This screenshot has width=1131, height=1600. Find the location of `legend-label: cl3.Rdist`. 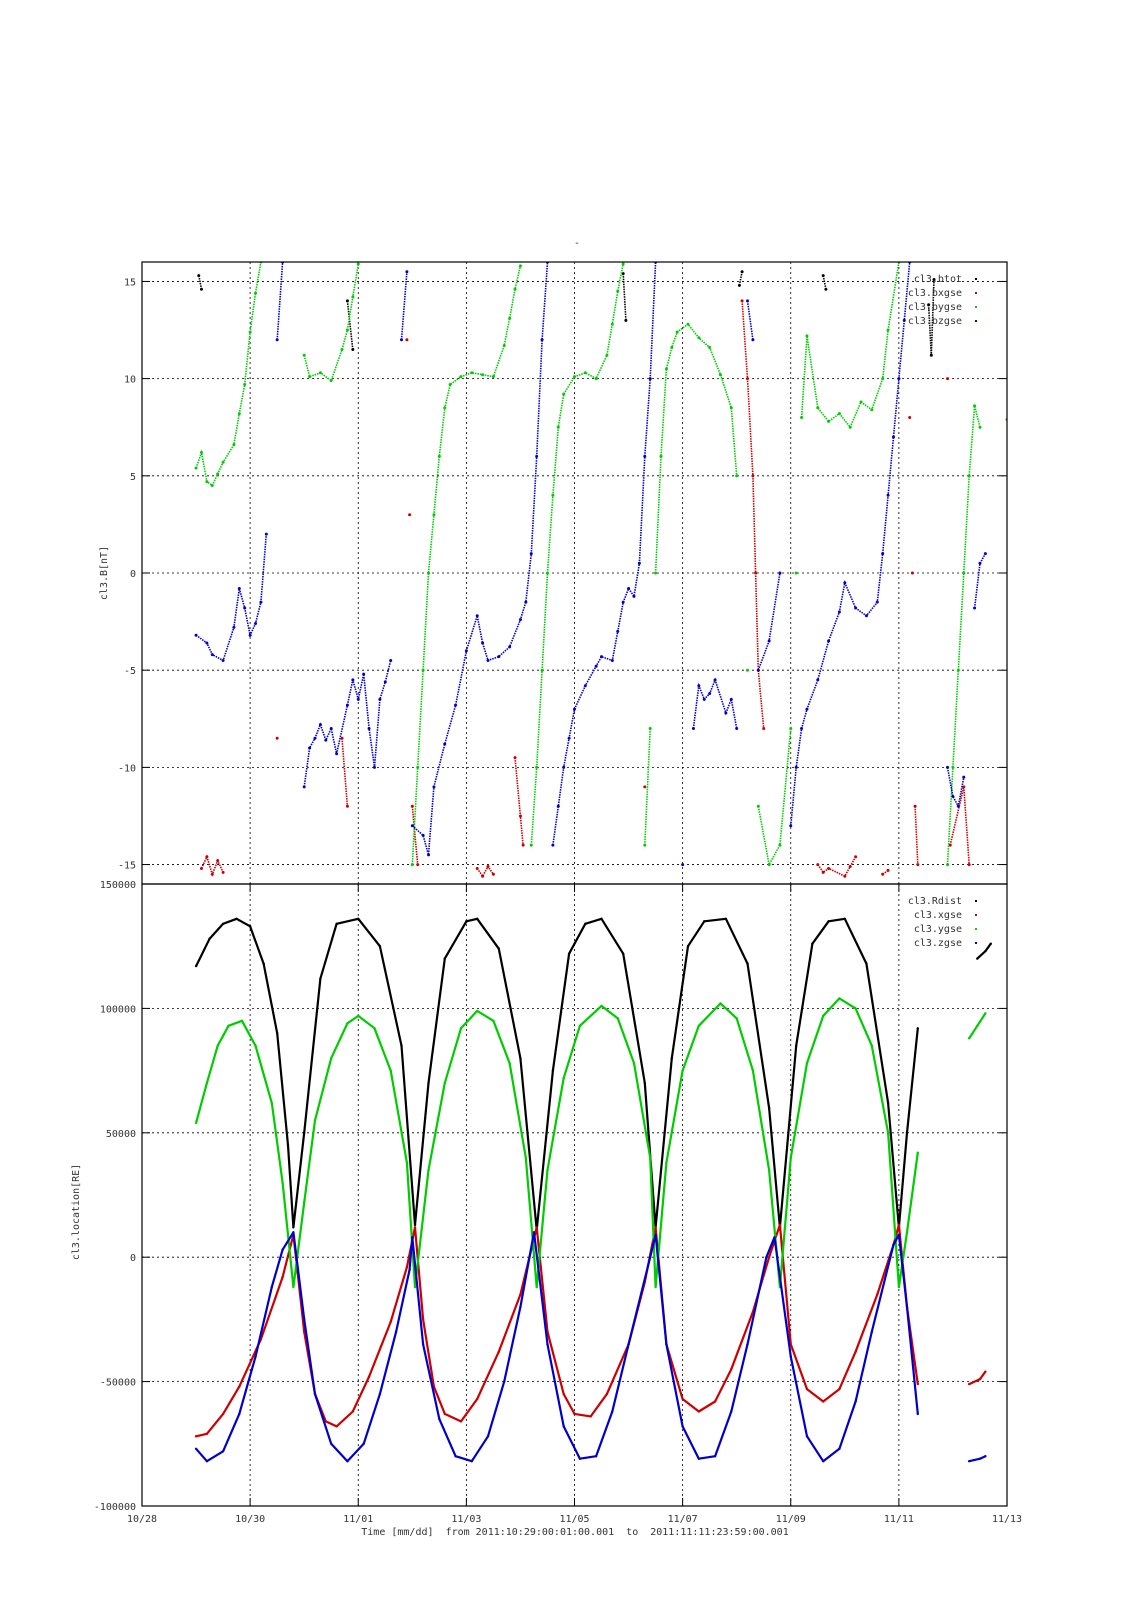

legend-label: cl3.Rdist is located at coordinates (935, 901).